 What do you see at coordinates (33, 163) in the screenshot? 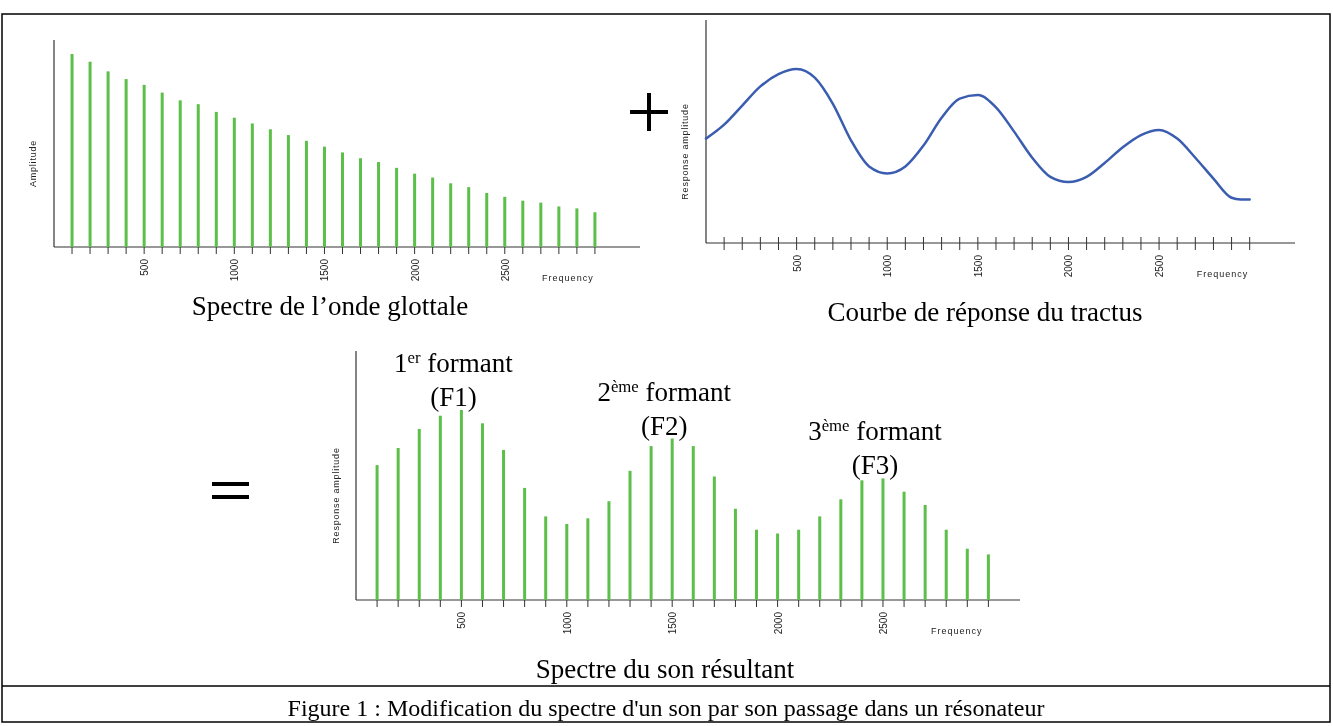
I see `y-axis-title: Amplitude` at bounding box center [33, 163].